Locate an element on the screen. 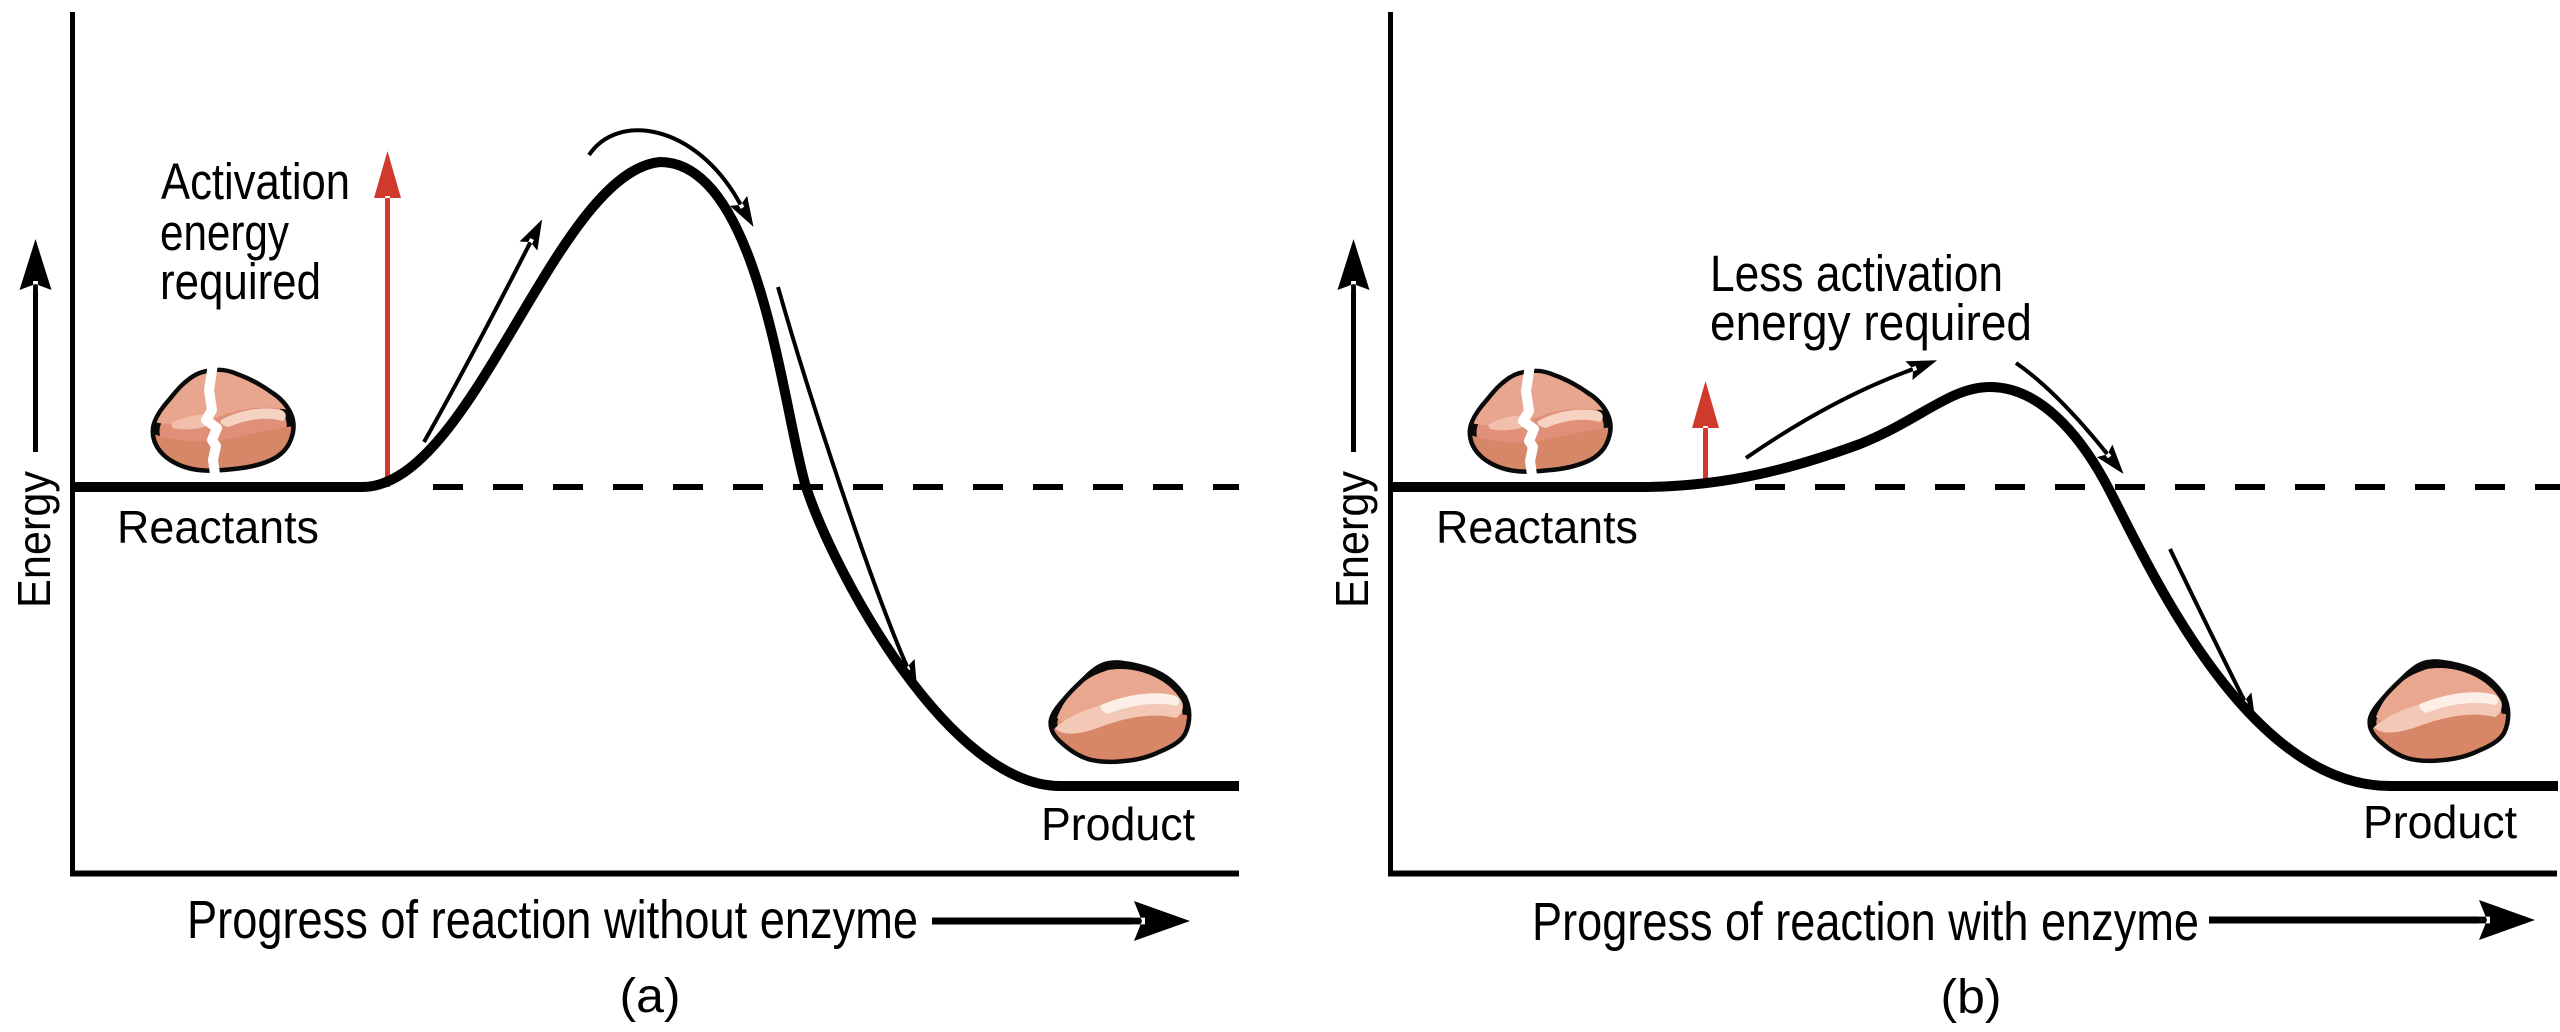 The height and width of the screenshot is (1032, 2560). svg-text: energy required is located at coordinates (1871, 322).